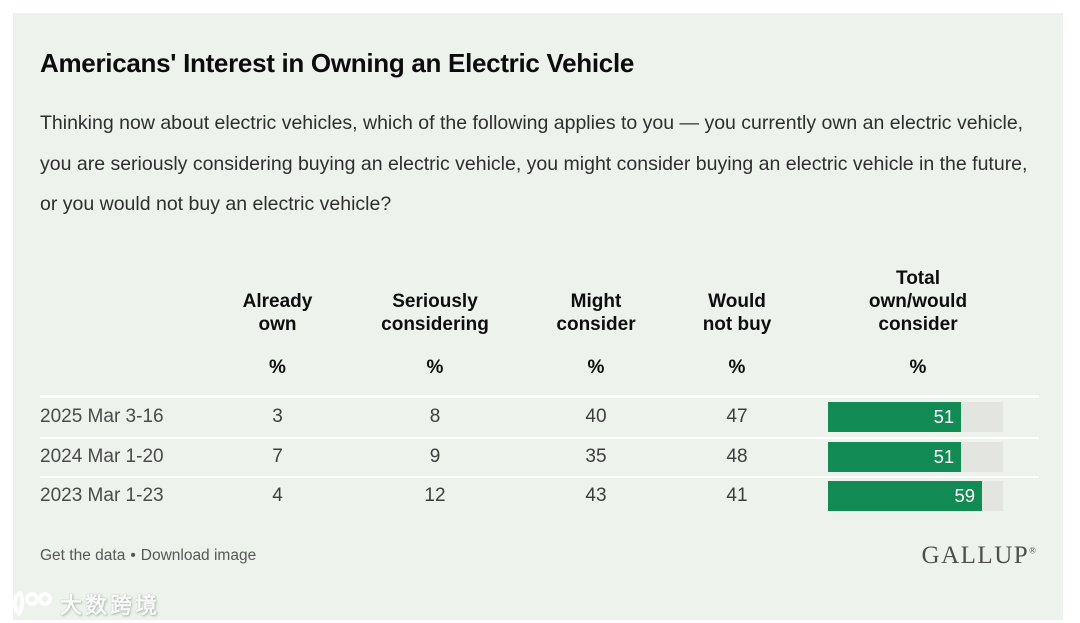  I want to click on cell-might-consider: 40, so click(596, 416).